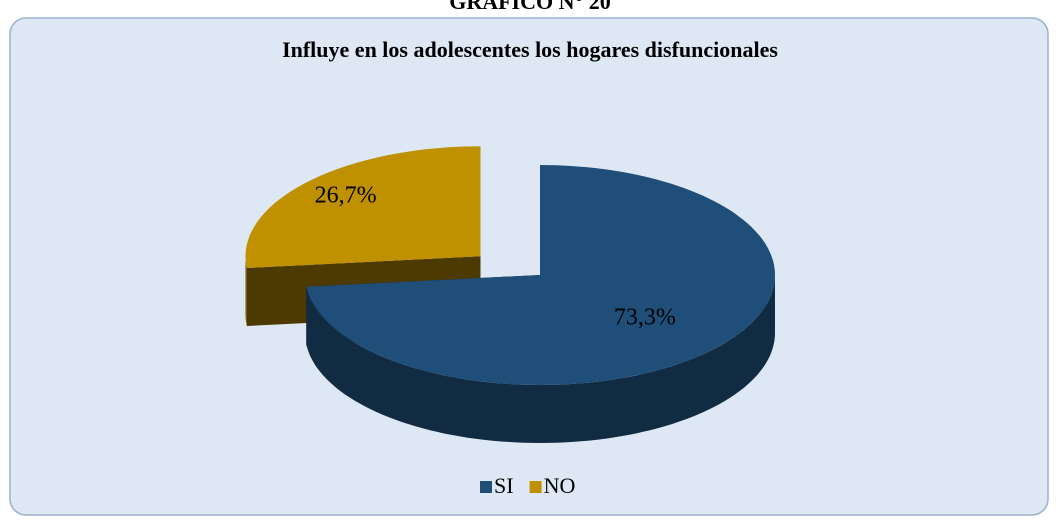 Image resolution: width=1059 pixels, height=525 pixels. Describe the element at coordinates (504, 485) in the screenshot. I see `legend-label: SI` at that location.